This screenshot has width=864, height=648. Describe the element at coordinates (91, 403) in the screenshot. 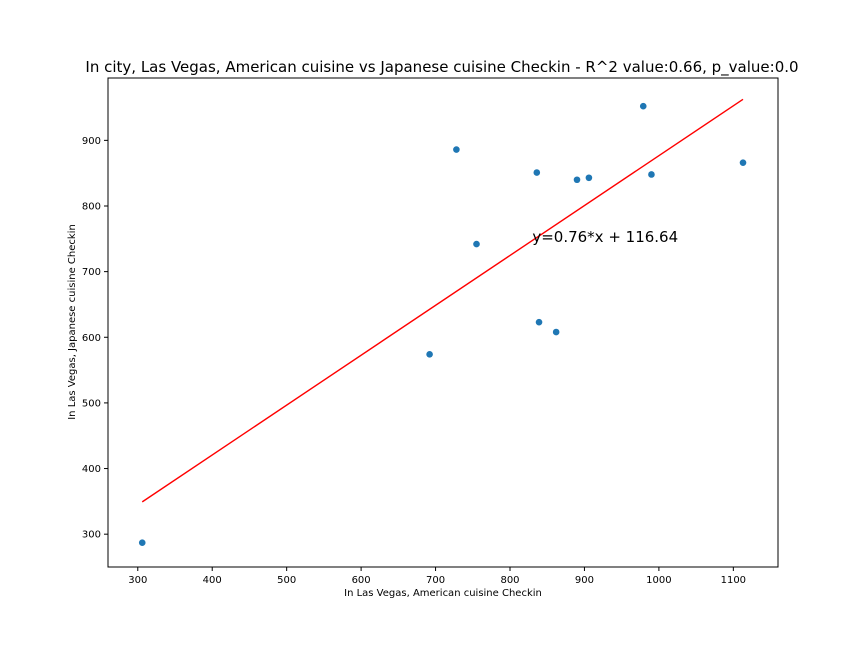

I see `y-tick-label: 500` at that location.